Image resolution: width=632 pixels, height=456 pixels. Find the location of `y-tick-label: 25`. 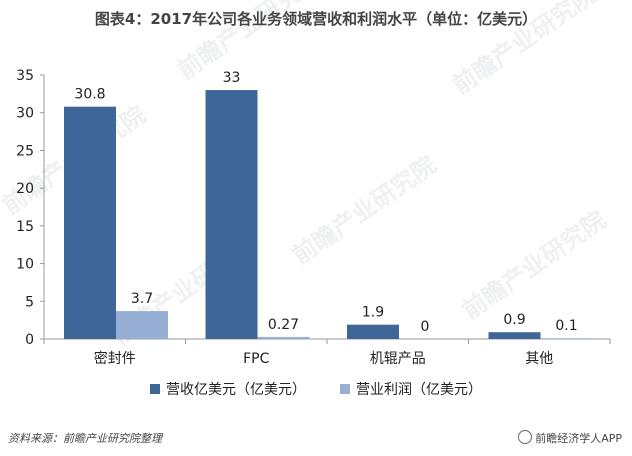

y-tick-label: 25 is located at coordinates (25, 151).